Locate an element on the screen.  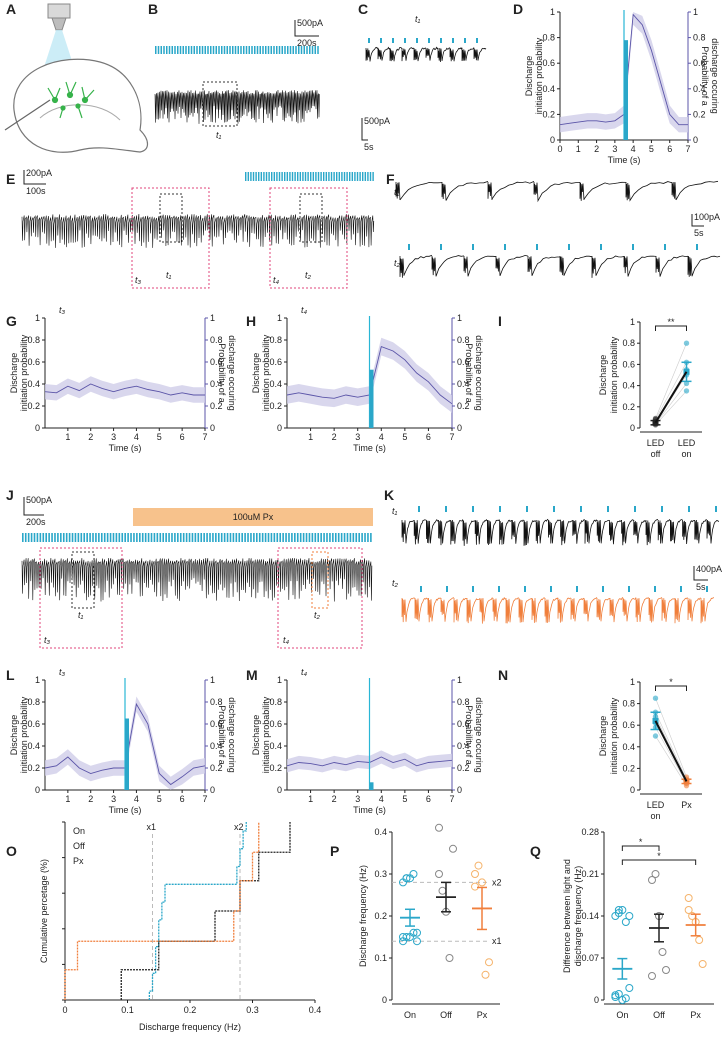
scale-bar is located at coordinates (697, 220).